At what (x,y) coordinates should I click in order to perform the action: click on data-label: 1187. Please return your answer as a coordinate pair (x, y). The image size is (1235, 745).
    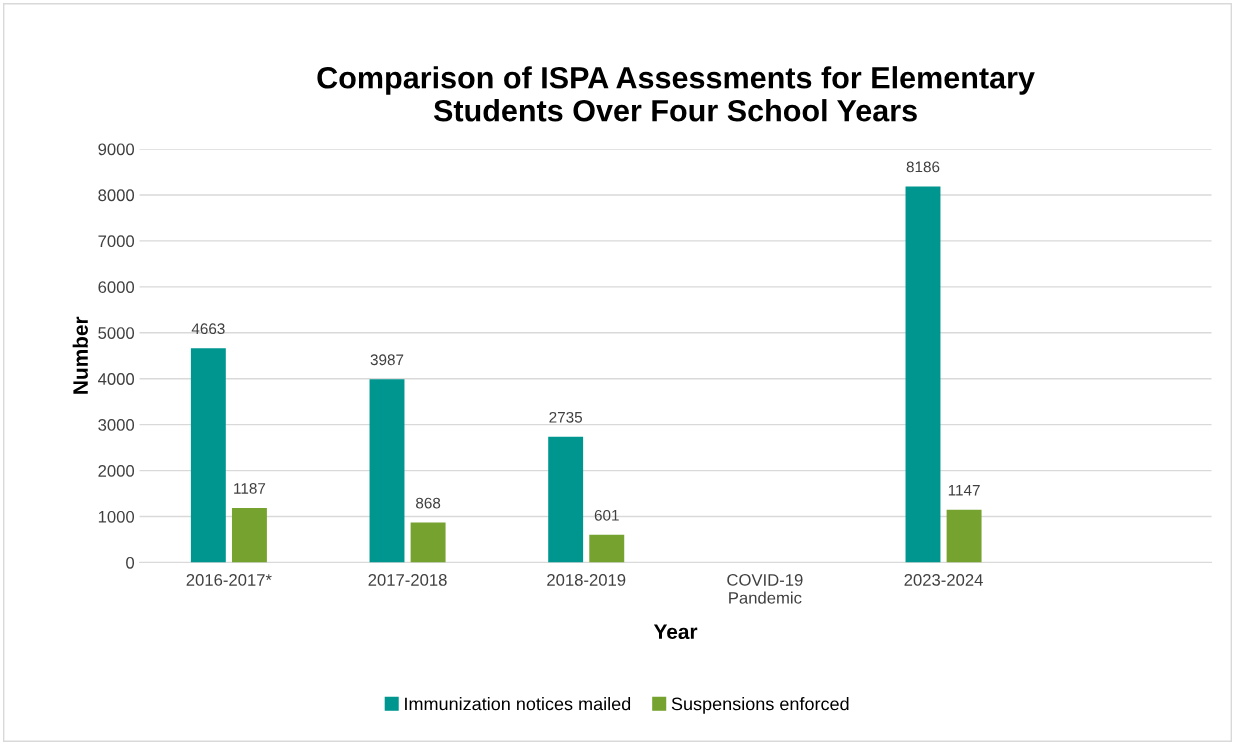
    Looking at the image, I should click on (250, 488).